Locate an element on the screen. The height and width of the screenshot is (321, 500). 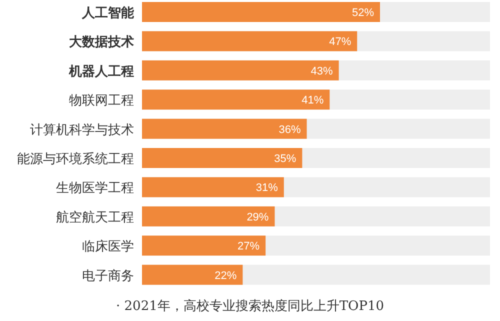
y-tick-label: 临床医学 is located at coordinates (108, 246).